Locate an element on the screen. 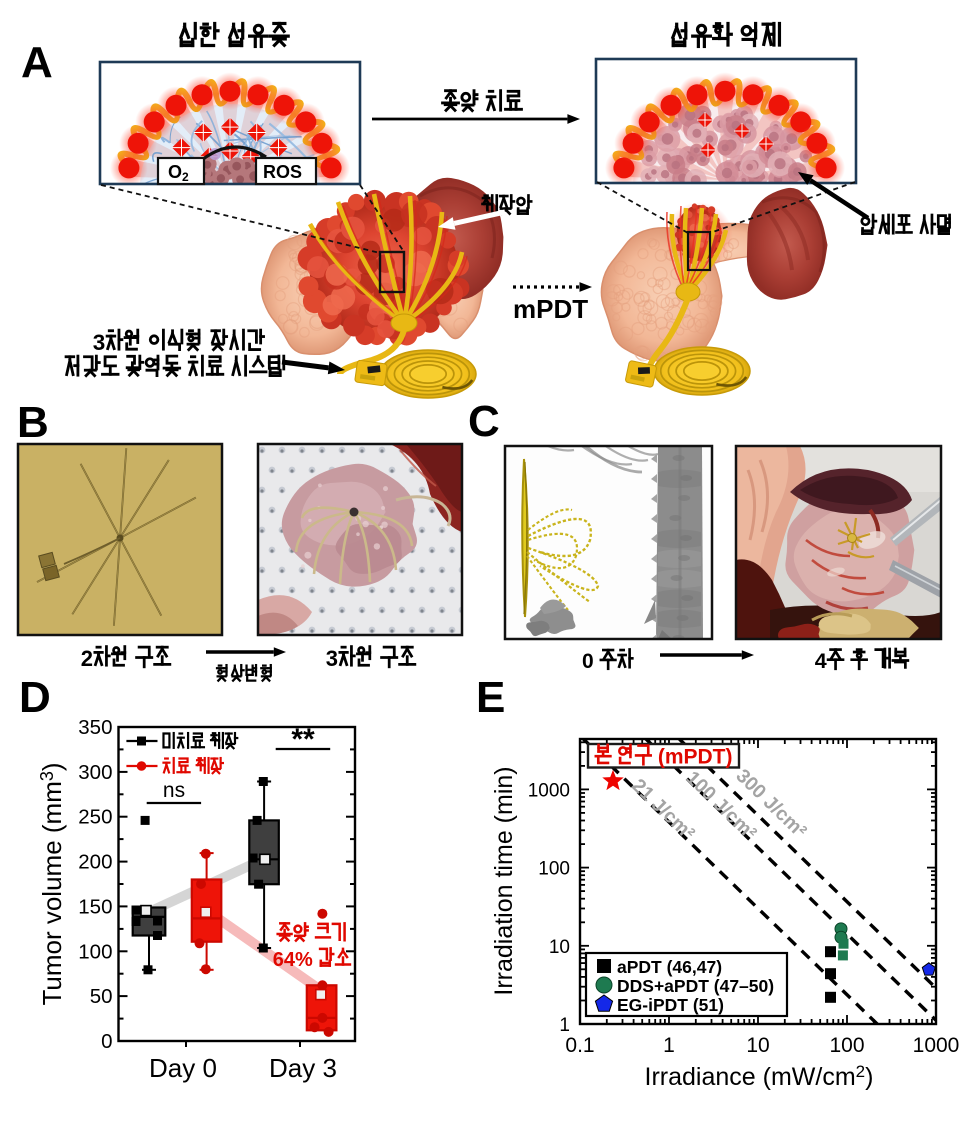 The image size is (970, 1125). svg-text: Irradiation time (min) is located at coordinates (504, 880).